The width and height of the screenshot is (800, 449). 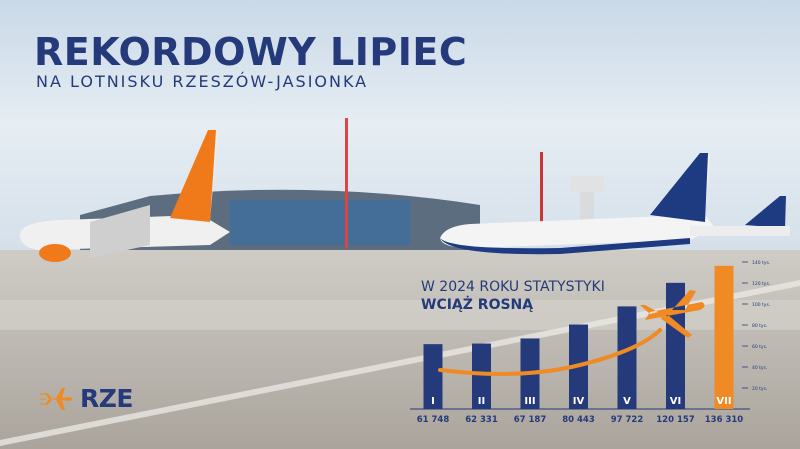 What do you see at coordinates (530, 420) in the screenshot?
I see `bar-value-label: 67 187` at bounding box center [530, 420].